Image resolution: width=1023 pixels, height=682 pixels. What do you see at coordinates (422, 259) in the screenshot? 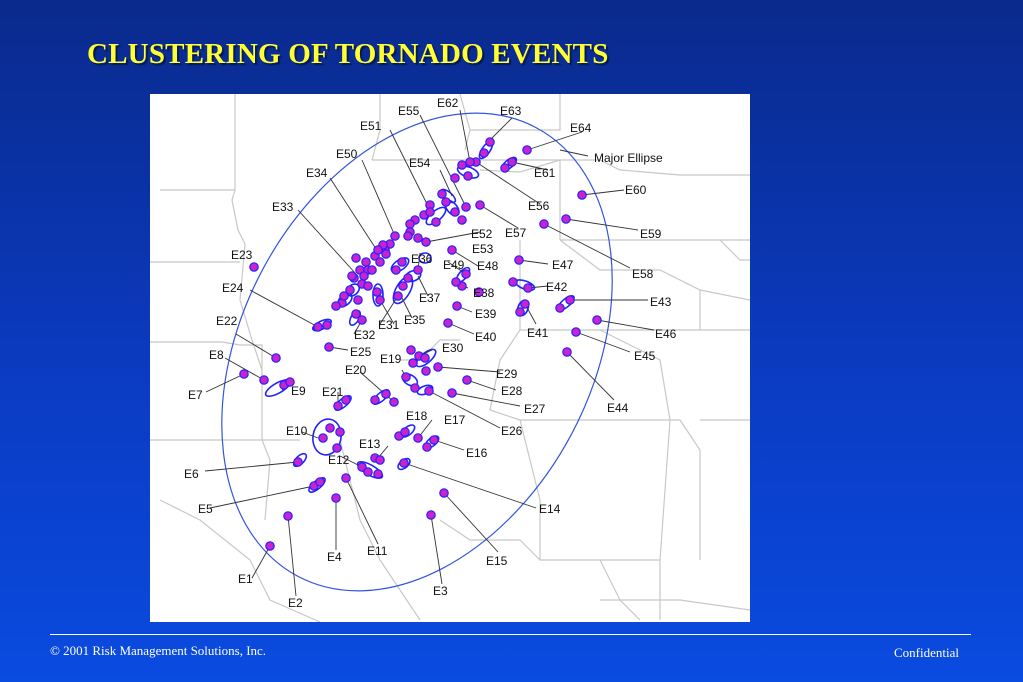
I see `event-label: E36` at bounding box center [422, 259].